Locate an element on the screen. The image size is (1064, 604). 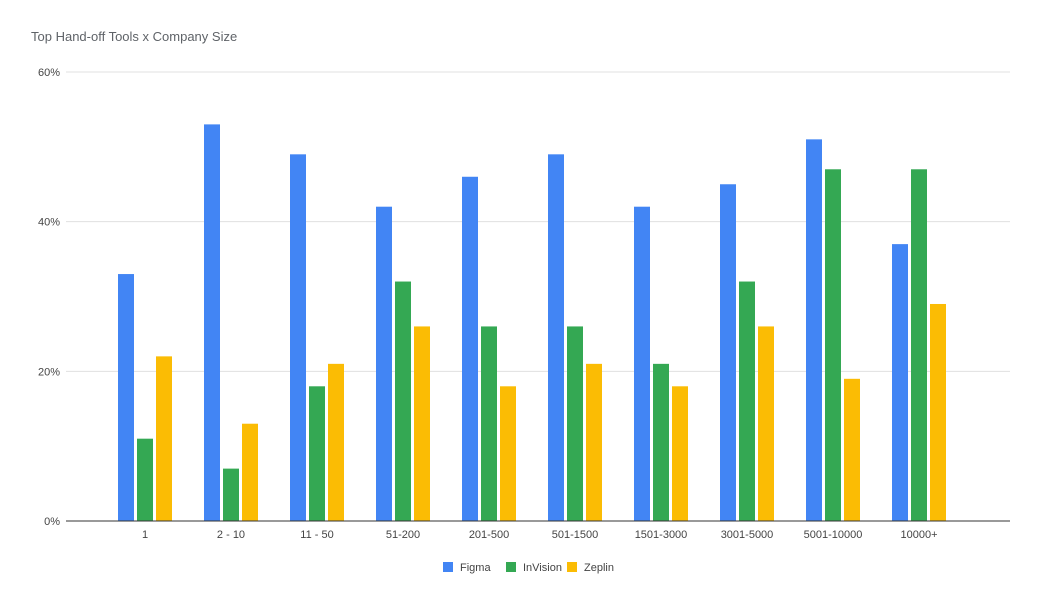
x-tick-label: 501-1500 is located at coordinates (575, 535).